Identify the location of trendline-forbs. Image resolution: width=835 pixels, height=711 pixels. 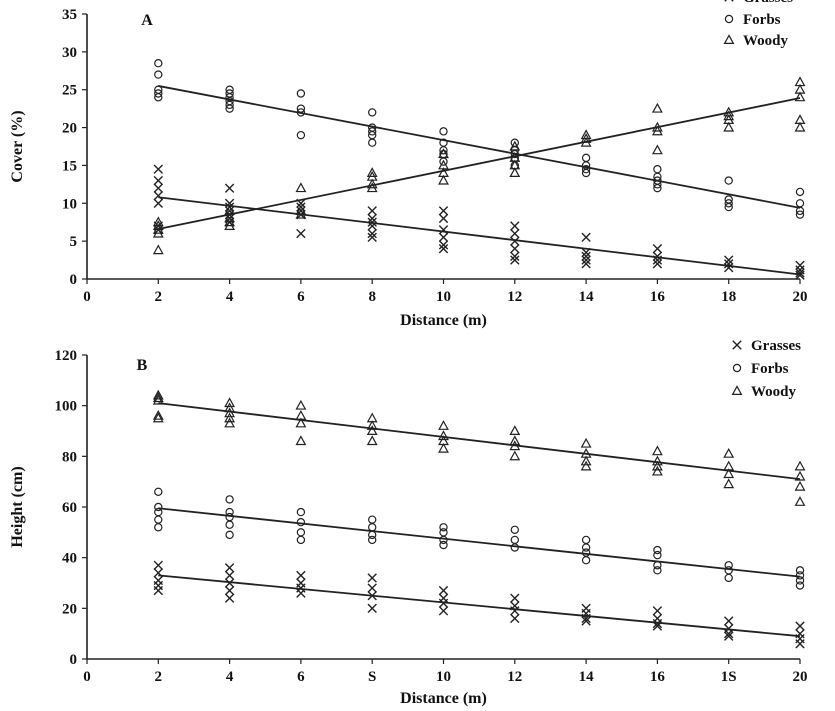
(479, 542).